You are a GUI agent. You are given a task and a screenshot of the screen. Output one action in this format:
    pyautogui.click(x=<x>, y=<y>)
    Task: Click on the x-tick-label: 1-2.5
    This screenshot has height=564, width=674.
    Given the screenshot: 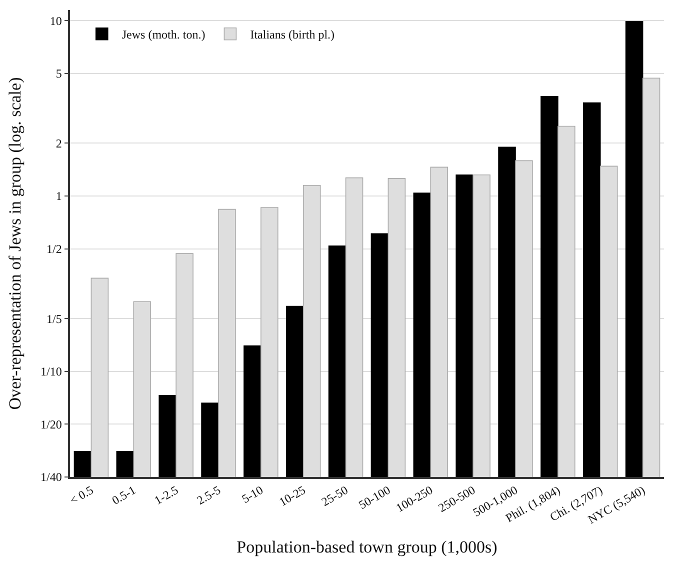 What is the action you would take?
    pyautogui.click(x=166, y=495)
    